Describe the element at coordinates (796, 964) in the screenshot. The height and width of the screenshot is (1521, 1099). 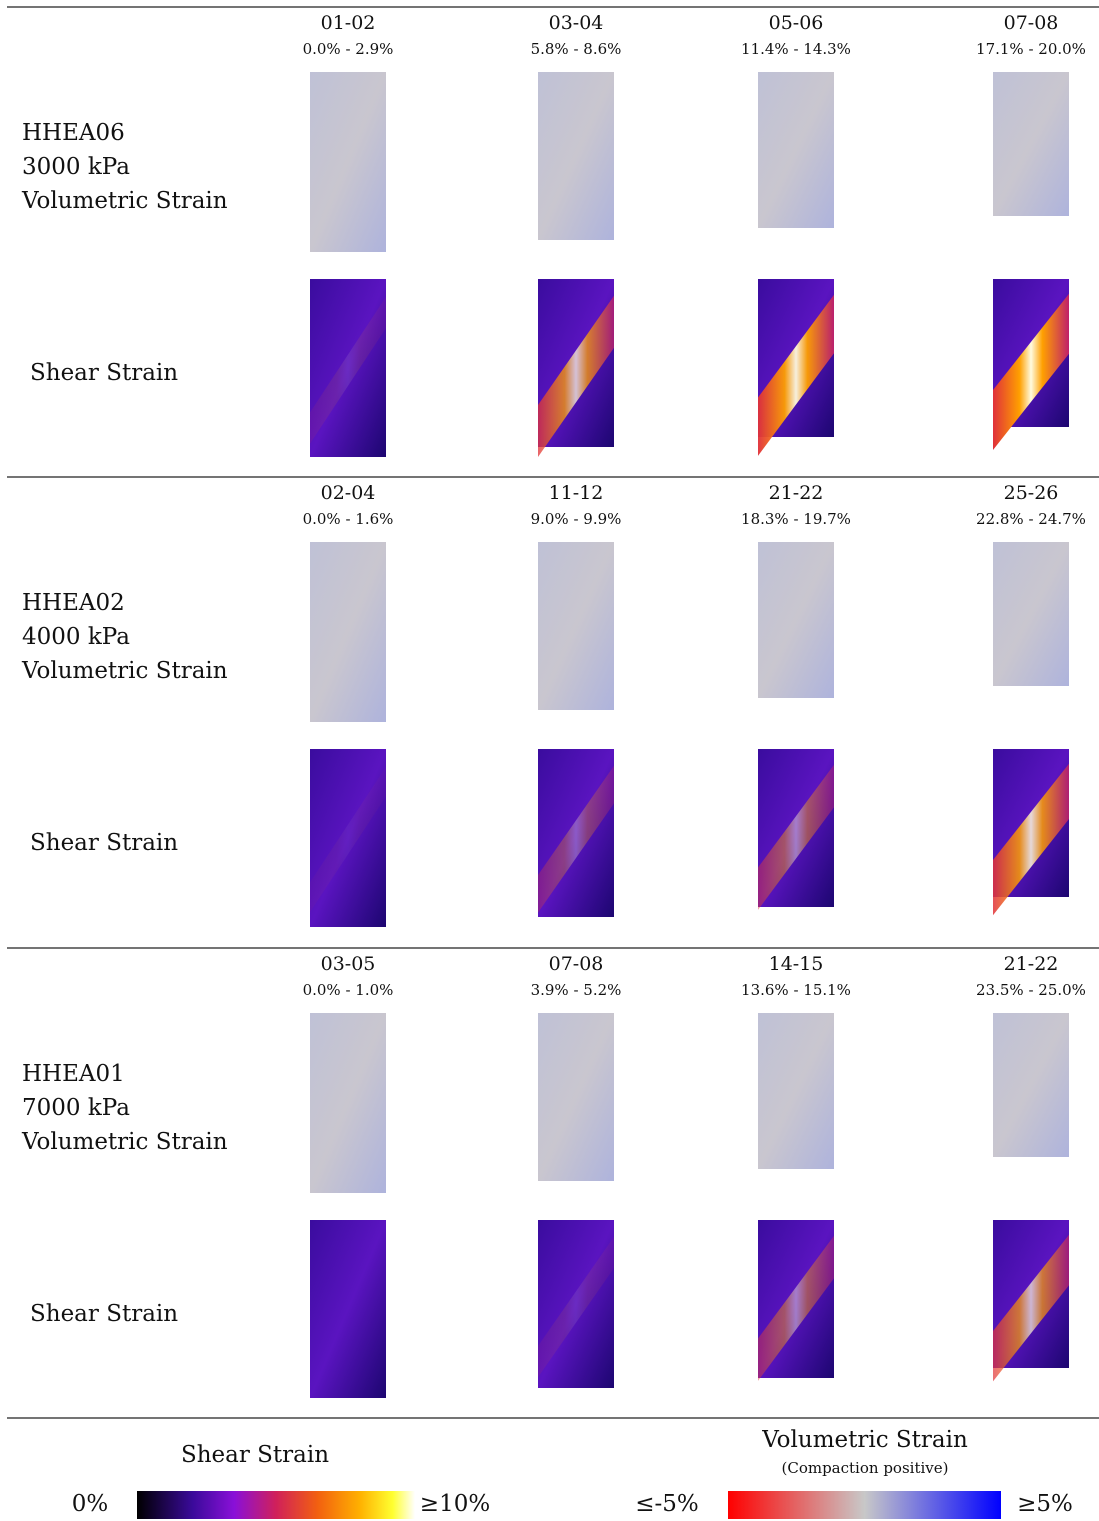
I see `increment-label: 14-15` at that location.